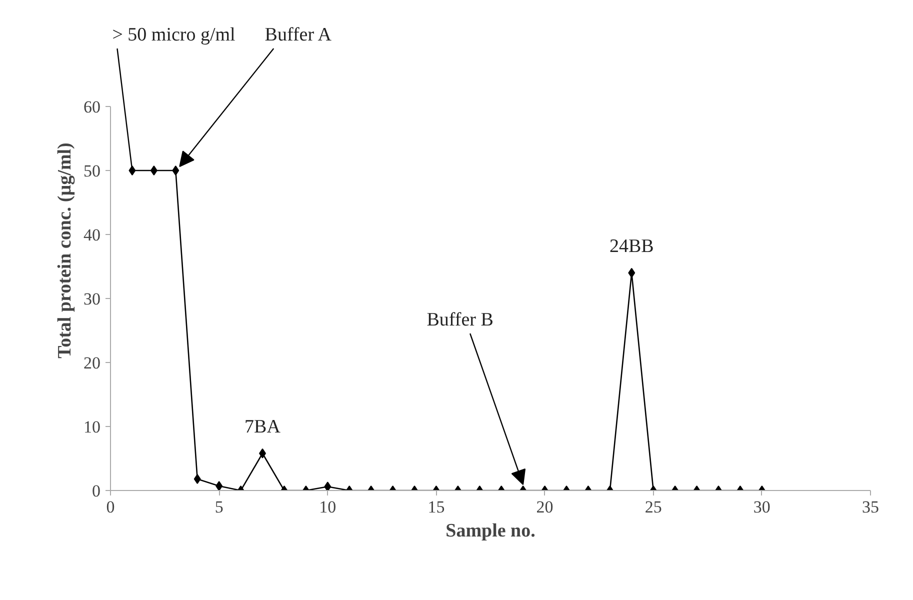  What do you see at coordinates (761, 507) in the screenshot?
I see `x-tick-label: 30` at bounding box center [761, 507].